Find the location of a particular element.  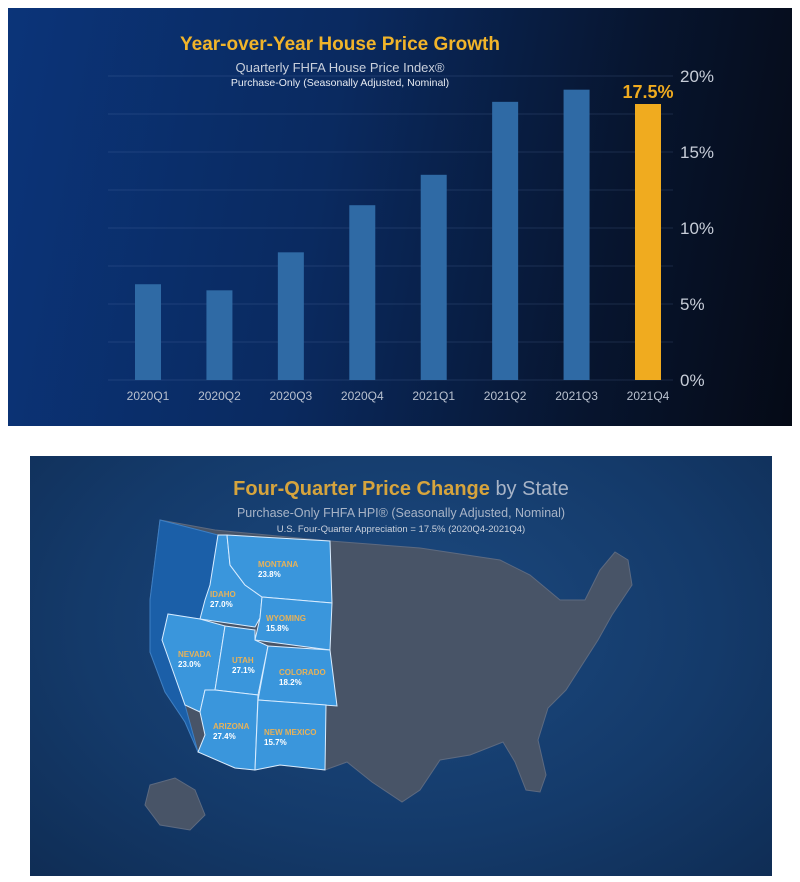

y-tick-label: 15% is located at coordinates (697, 152).